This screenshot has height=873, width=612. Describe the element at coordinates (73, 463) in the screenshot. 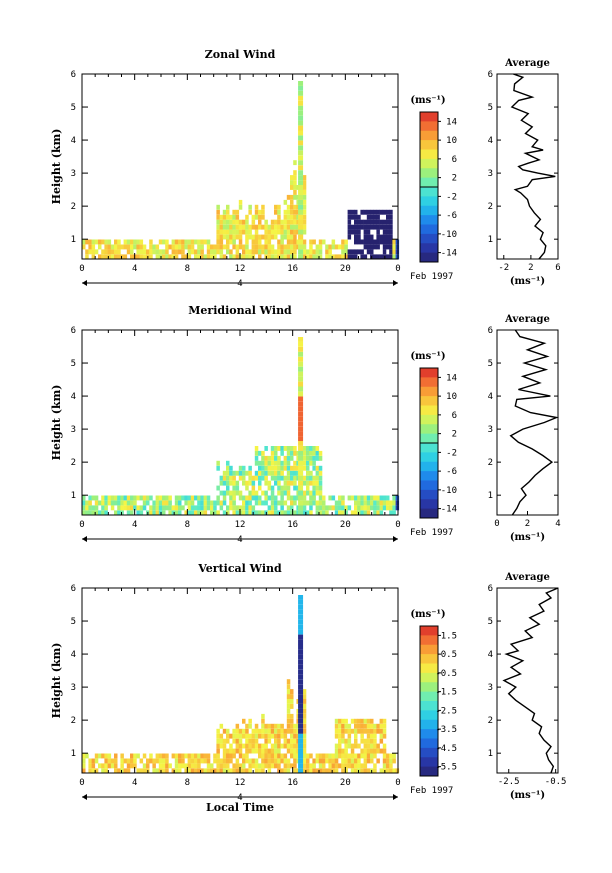

I see `y-tick-label: 2` at that location.